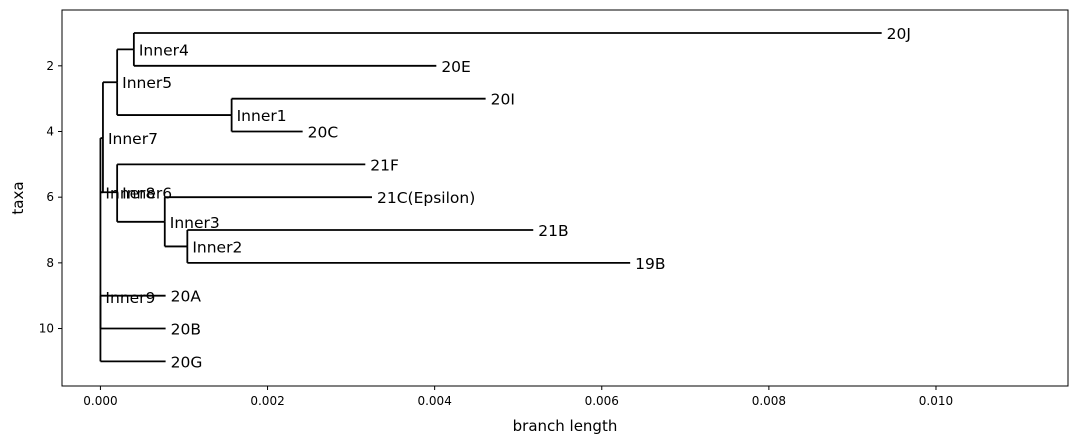 This screenshot has width=1078, height=444. Describe the element at coordinates (187, 362) in the screenshot. I see `node-label: 20G` at that location.